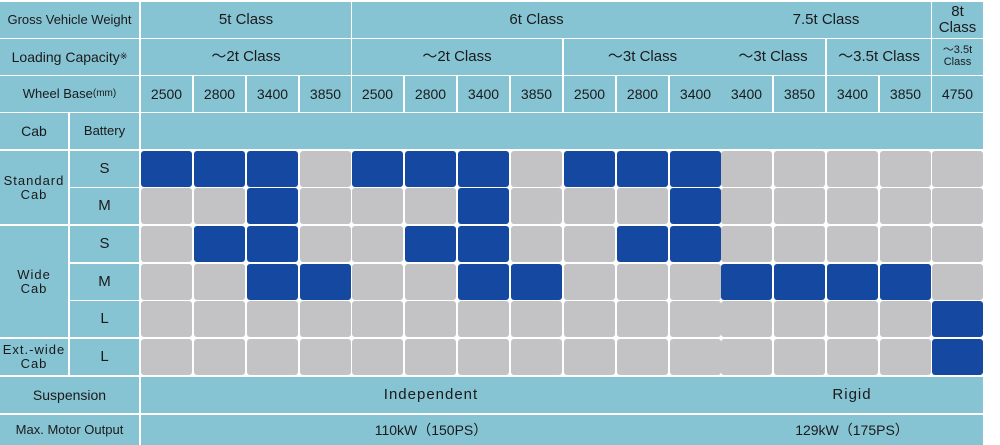 The height and width of the screenshot is (445, 1000). What do you see at coordinates (957, 94) in the screenshot?
I see `wheelbase-value: 4750` at bounding box center [957, 94].